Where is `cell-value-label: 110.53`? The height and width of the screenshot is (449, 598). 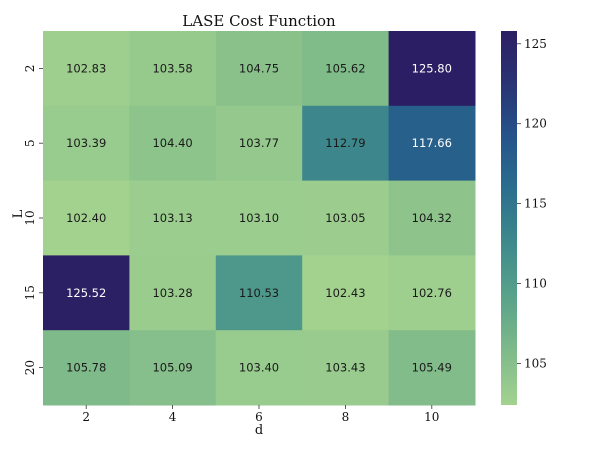 cell-value-label: 110.53 is located at coordinates (259, 293).